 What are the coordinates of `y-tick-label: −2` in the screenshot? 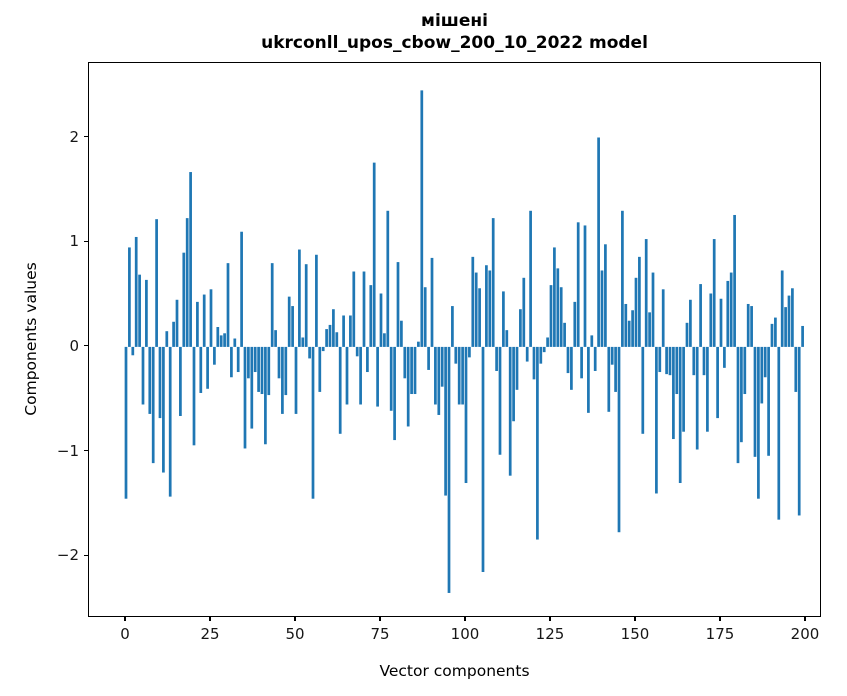 It's located at (67, 555).